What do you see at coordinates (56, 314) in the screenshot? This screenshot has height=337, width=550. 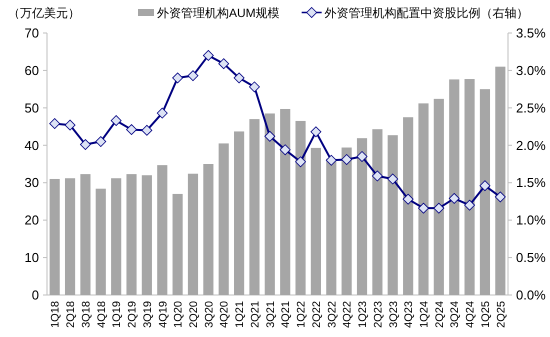 I see `x-tick-label: 1Q18` at bounding box center [56, 314].